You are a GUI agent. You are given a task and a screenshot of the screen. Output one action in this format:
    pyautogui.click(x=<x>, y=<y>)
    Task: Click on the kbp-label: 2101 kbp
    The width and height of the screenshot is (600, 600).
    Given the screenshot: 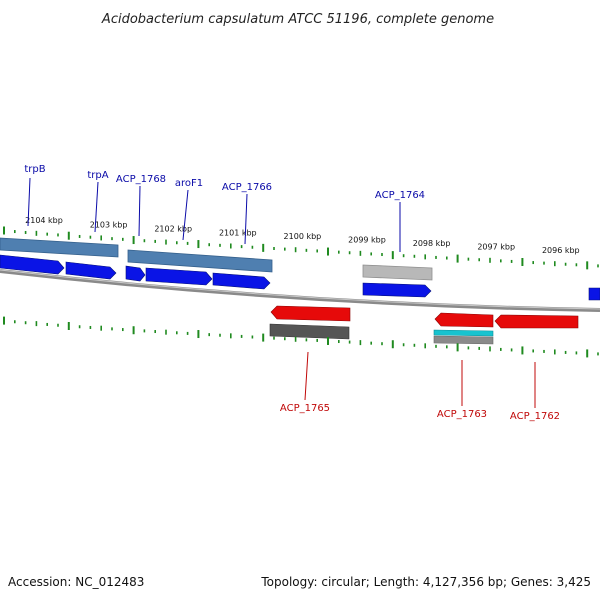 What is the action you would take?
    pyautogui.click(x=238, y=232)
    